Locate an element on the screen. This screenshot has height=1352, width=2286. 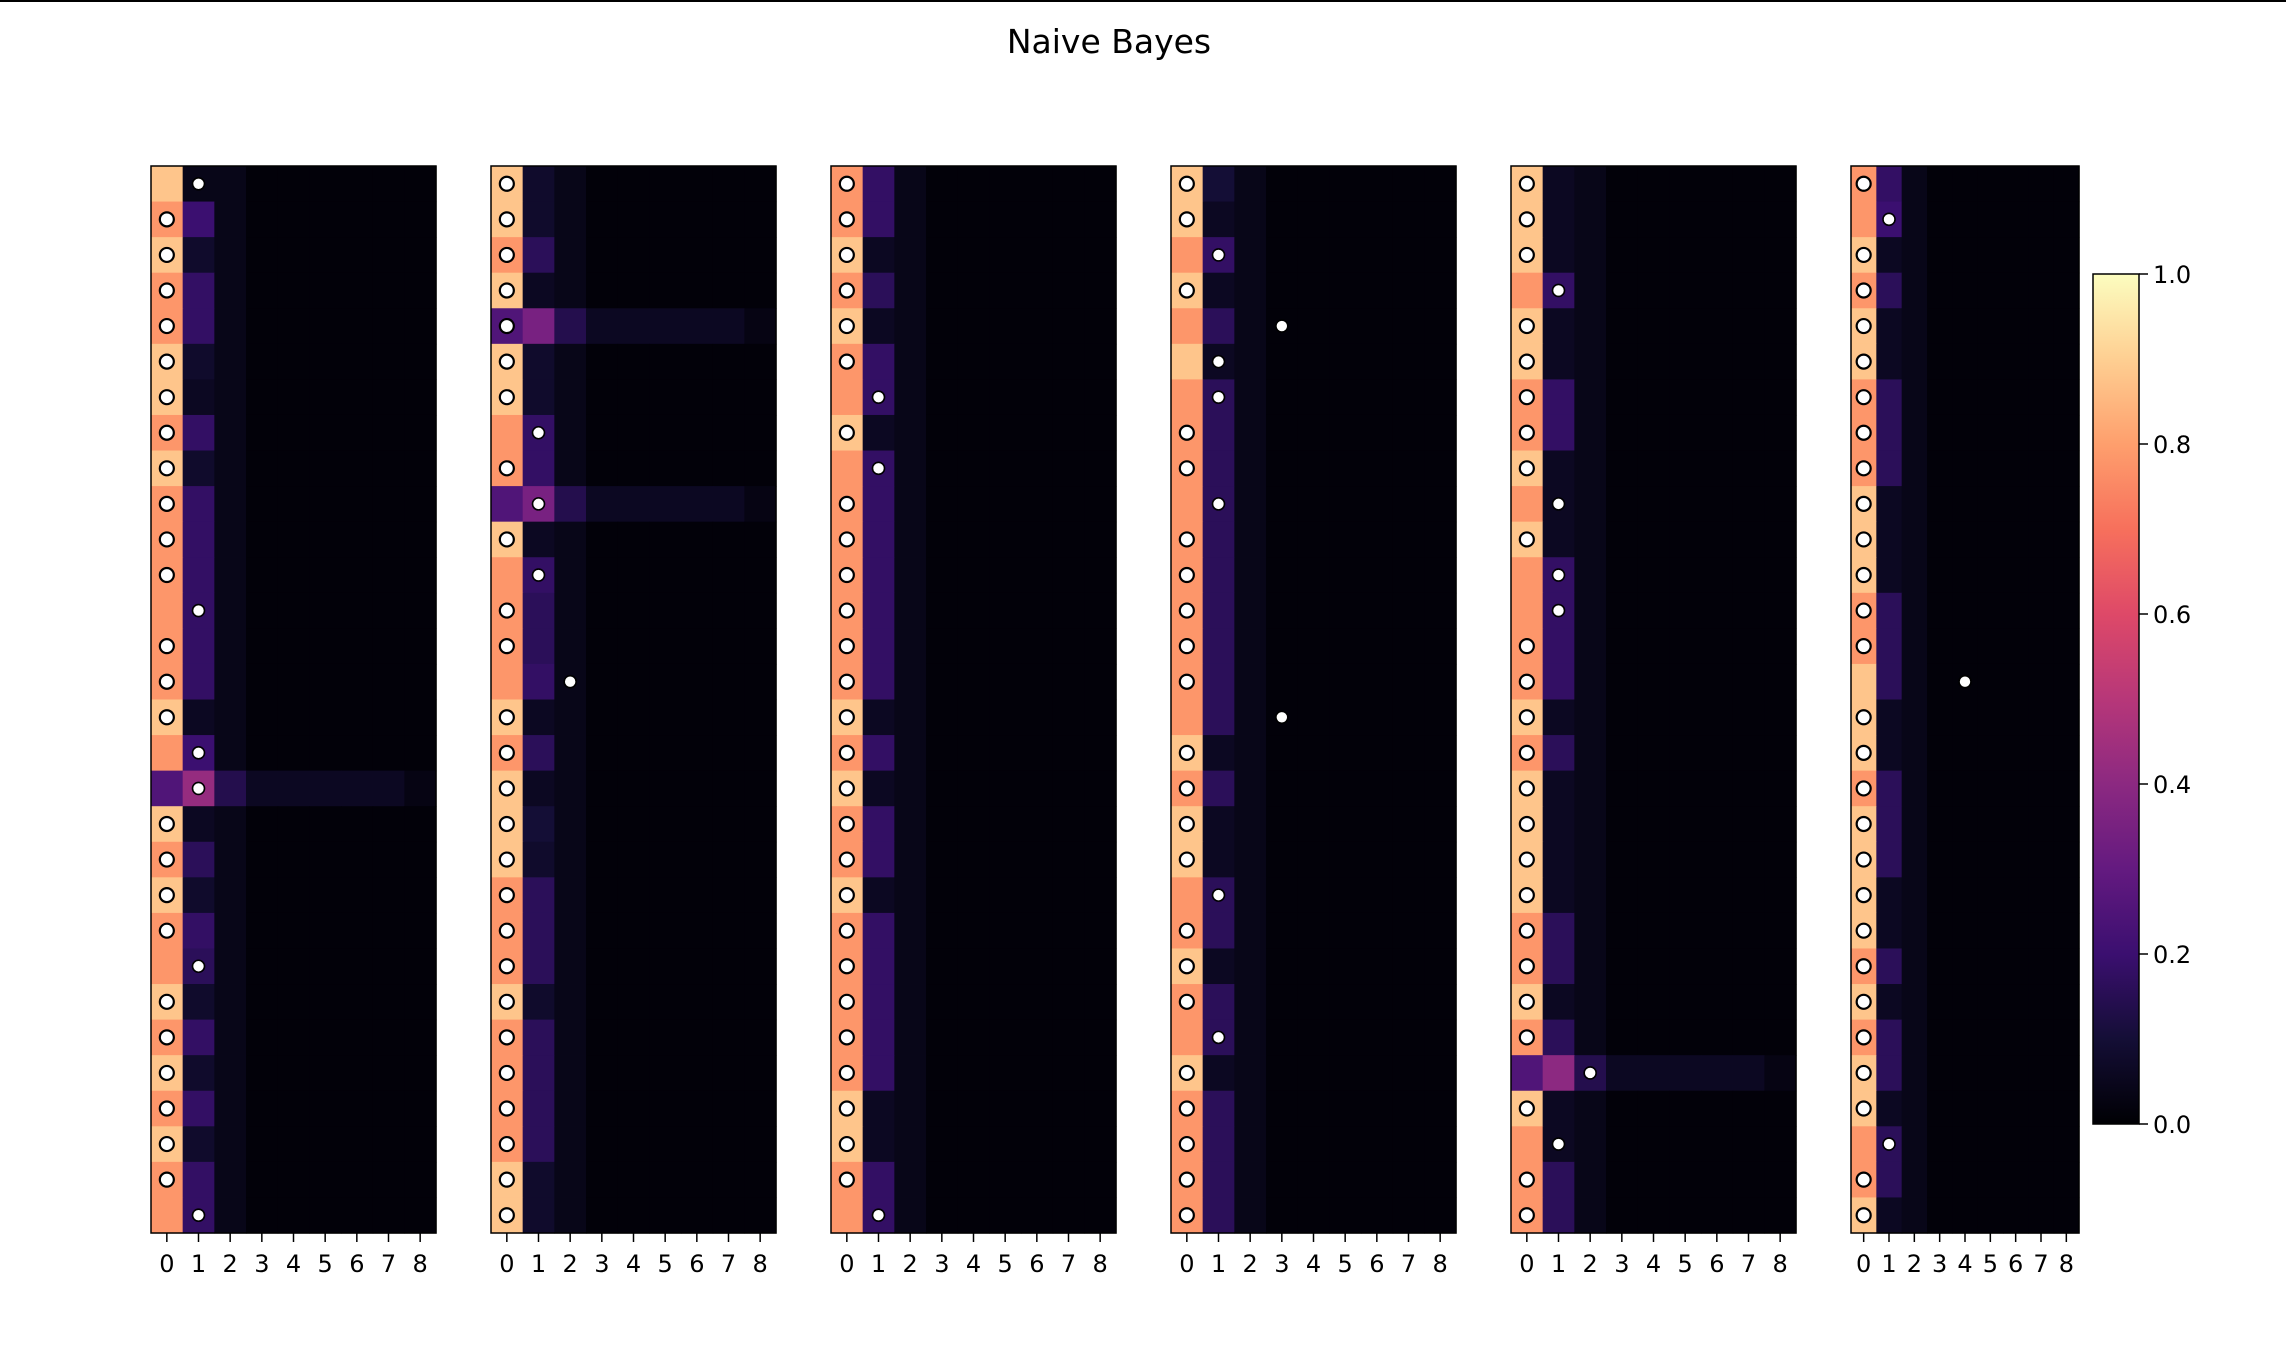
x-tick-label: 7 is located at coordinates (1068, 1264).